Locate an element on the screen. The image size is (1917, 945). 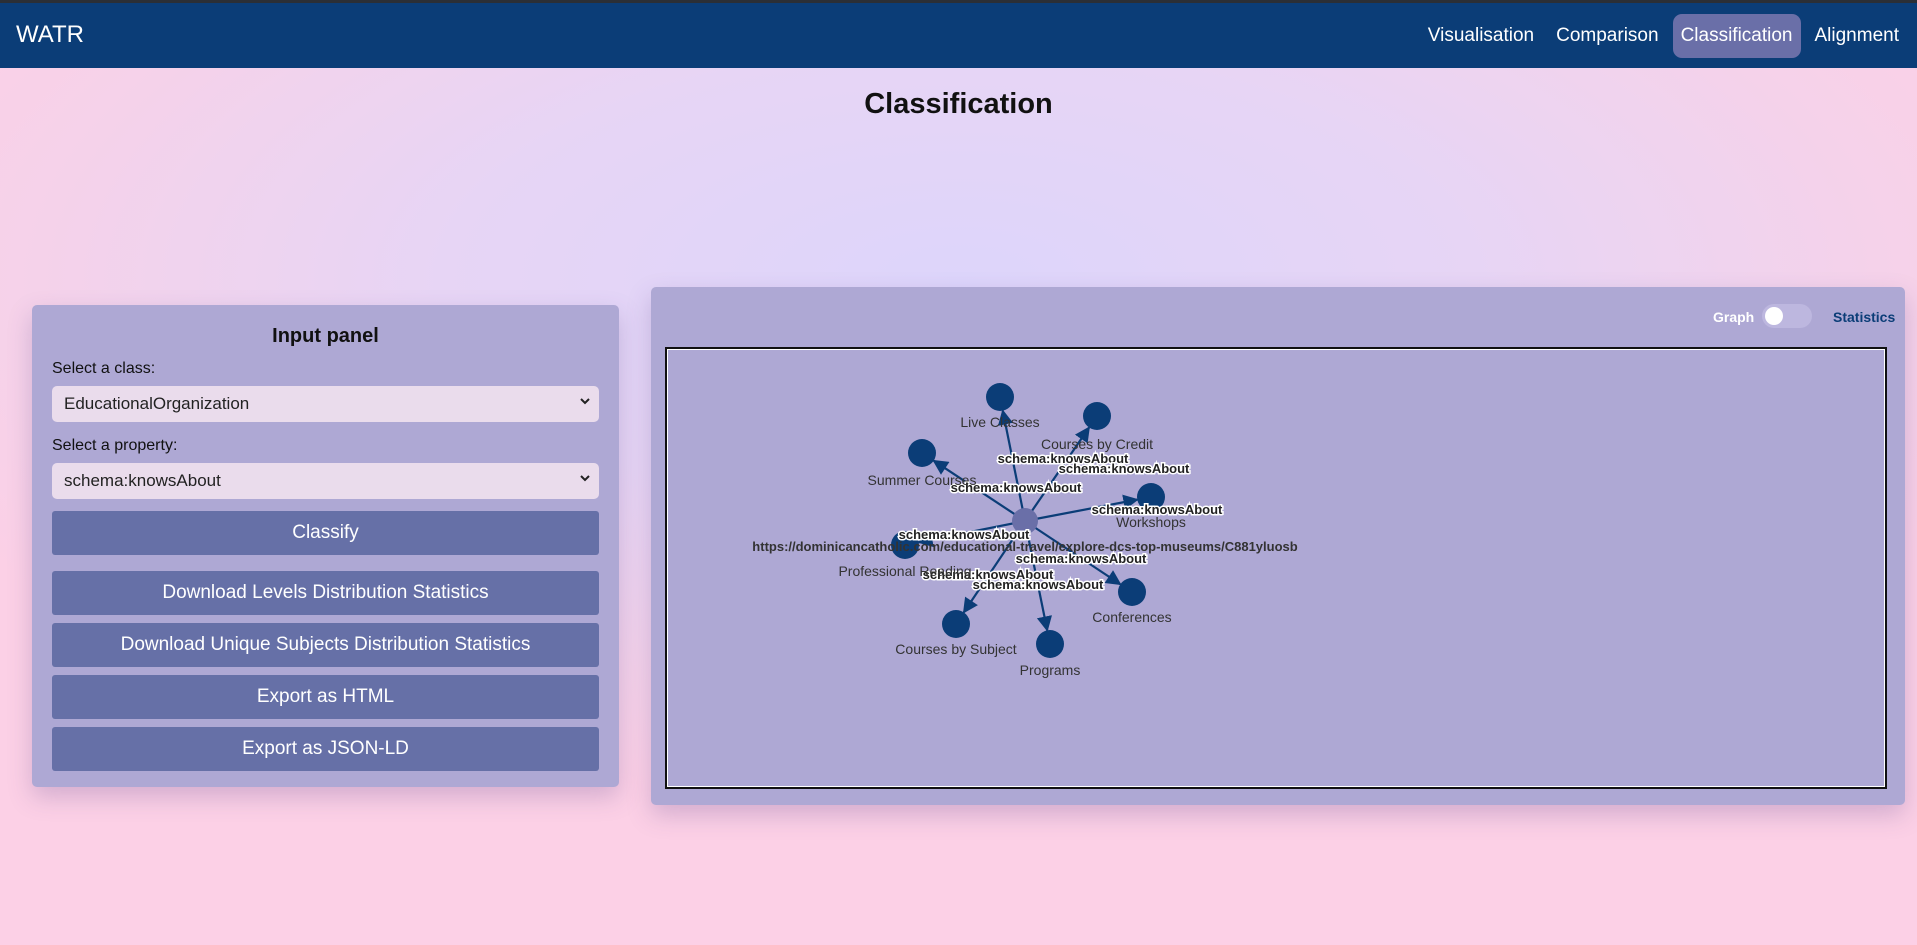
graph-node-label: Summer Courses is located at coordinates (922, 480).